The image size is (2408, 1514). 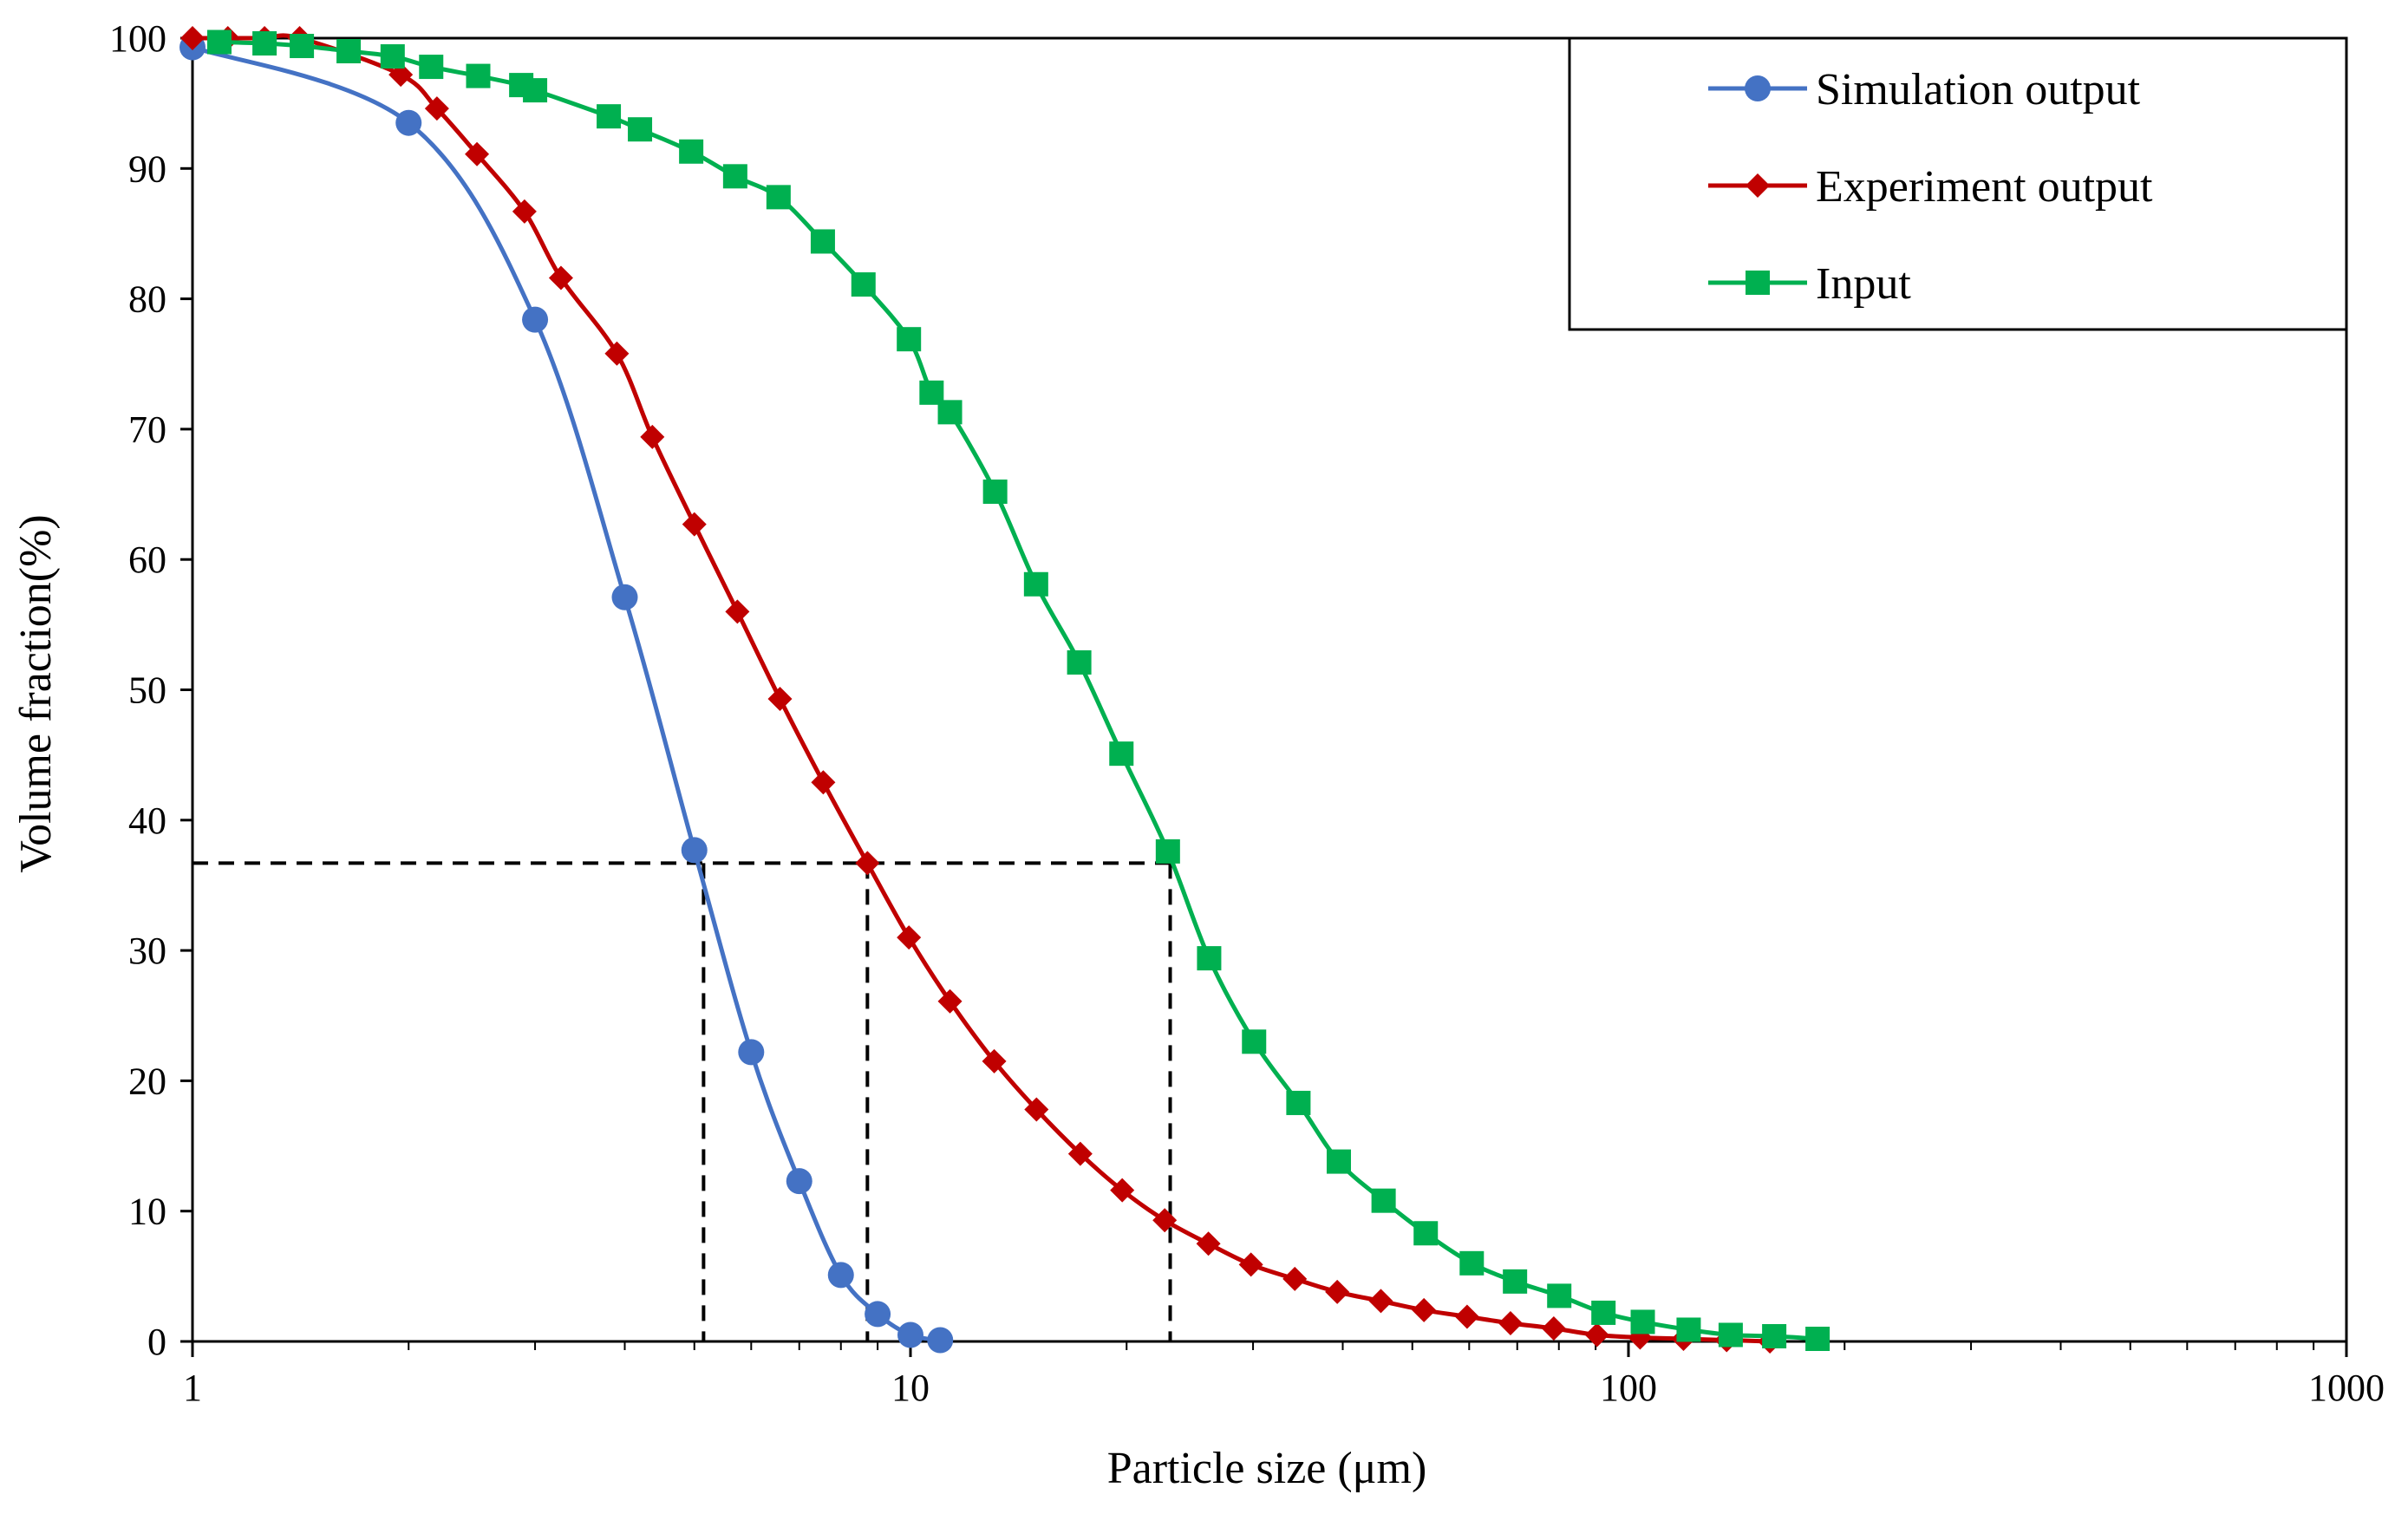 I want to click on y-axis: 0 10 20 30 40 50 60 70 80 90 100, so click(x=151, y=690).